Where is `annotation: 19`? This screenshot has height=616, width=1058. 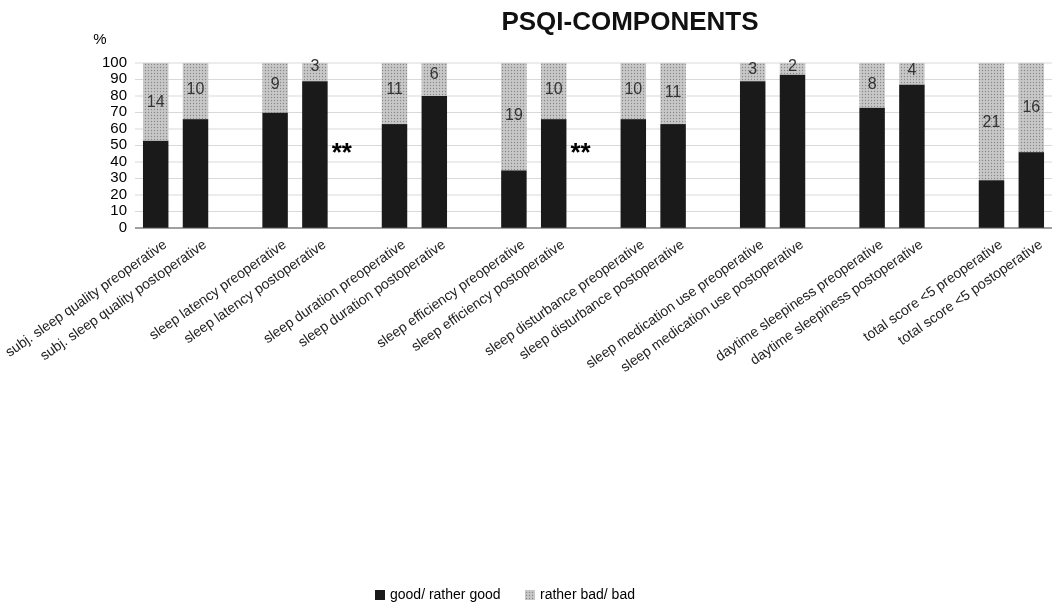 annotation: 19 is located at coordinates (514, 115).